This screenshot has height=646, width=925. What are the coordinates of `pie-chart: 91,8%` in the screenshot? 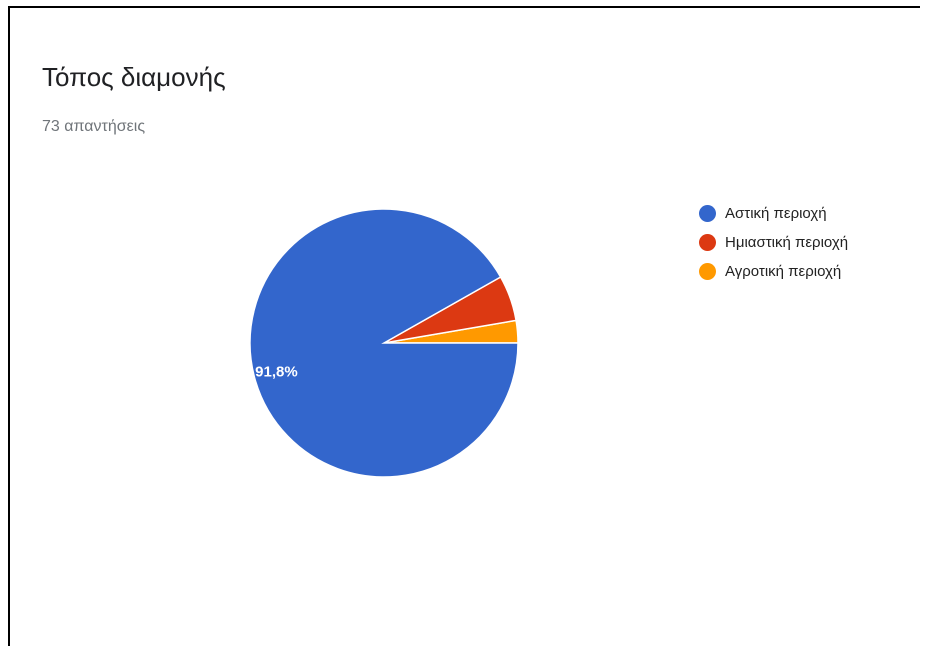 It's located at (384, 343).